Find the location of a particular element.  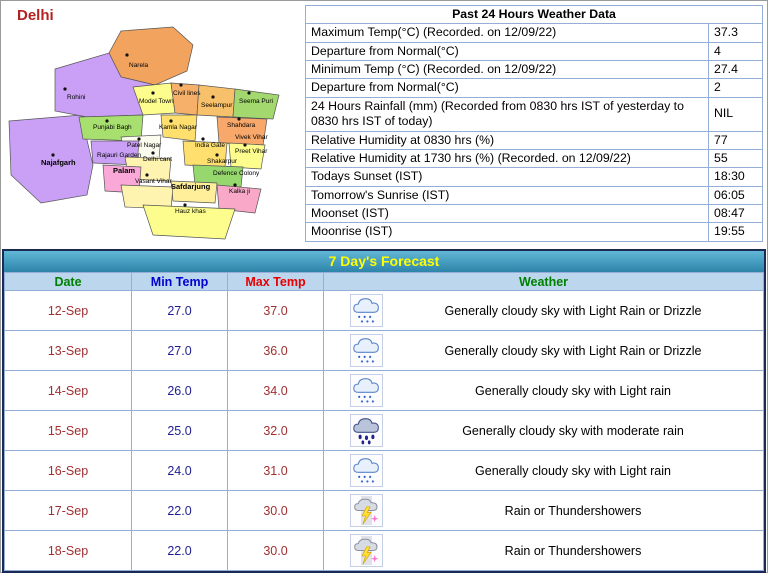

map-label: Delhi cant is located at coordinates (157, 159).